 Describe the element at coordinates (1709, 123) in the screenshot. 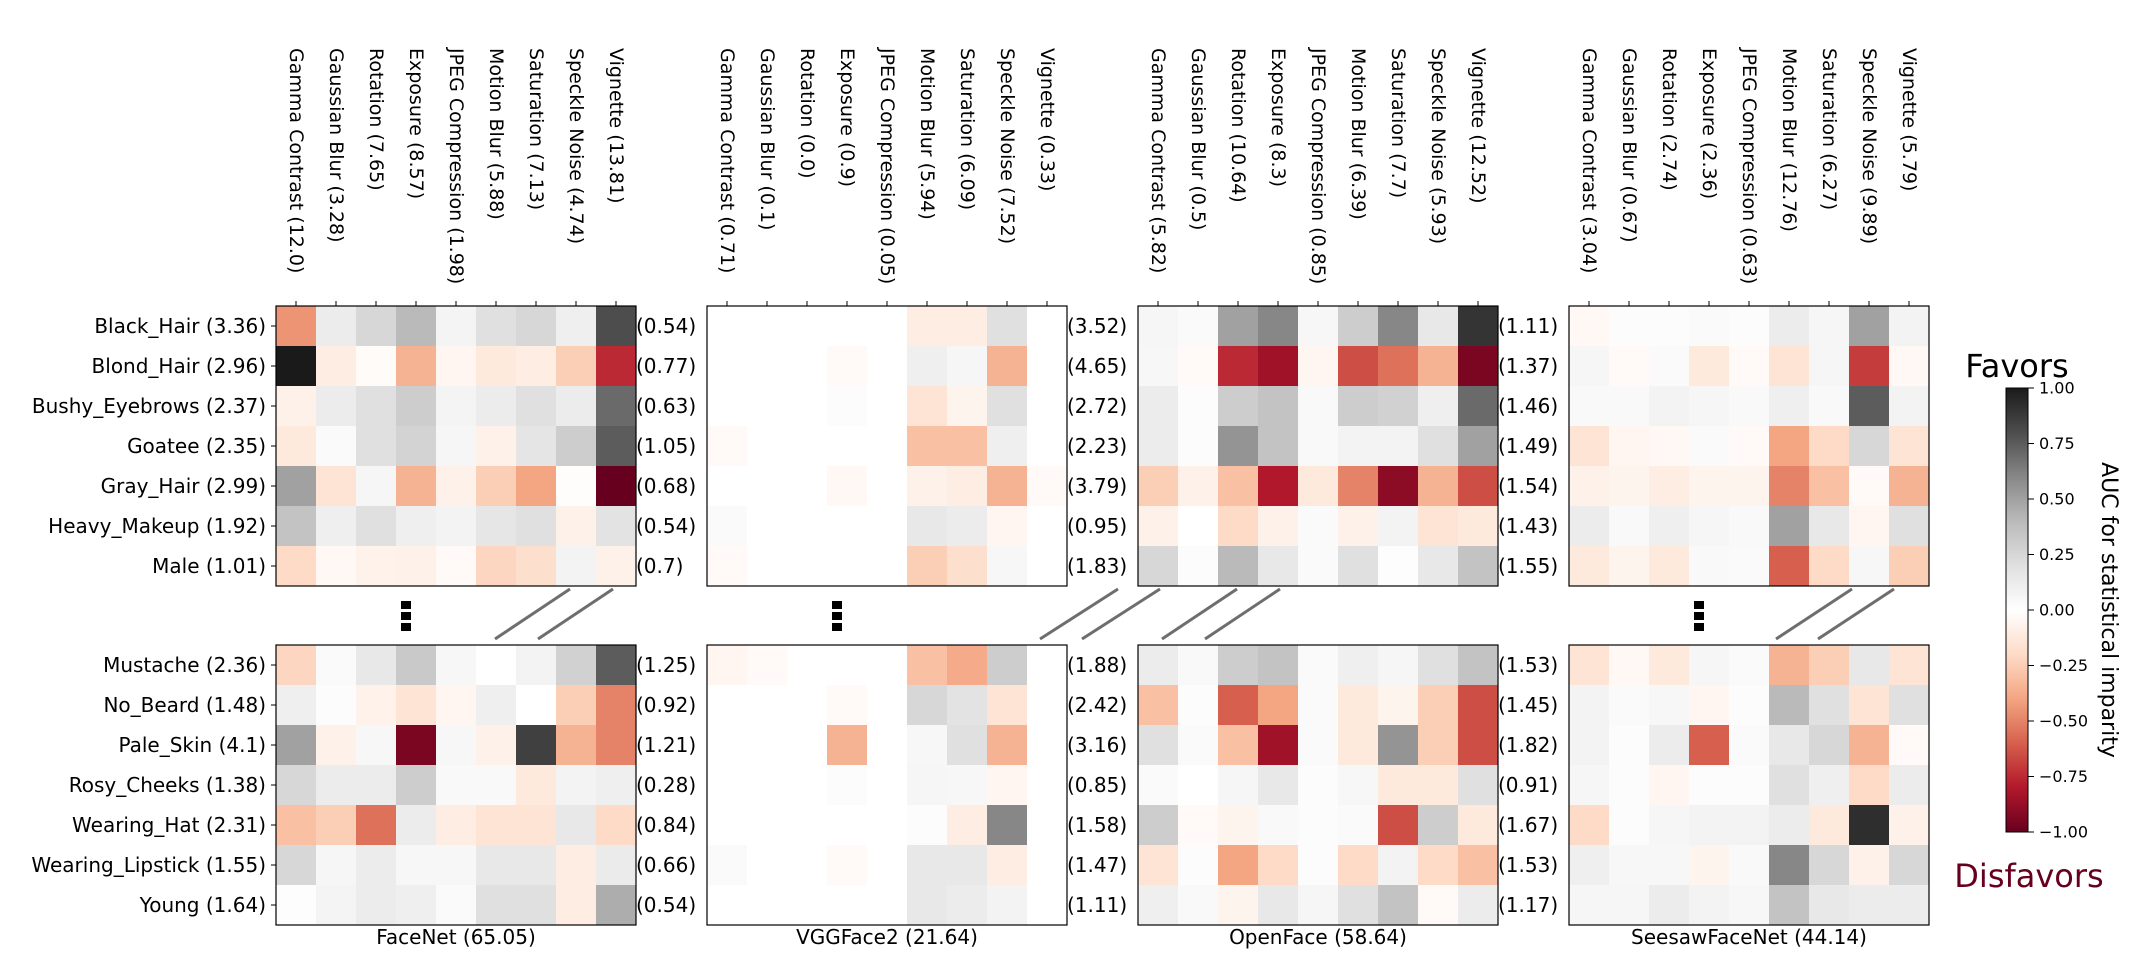

I see `column-label: Exposure (2.36)` at that location.